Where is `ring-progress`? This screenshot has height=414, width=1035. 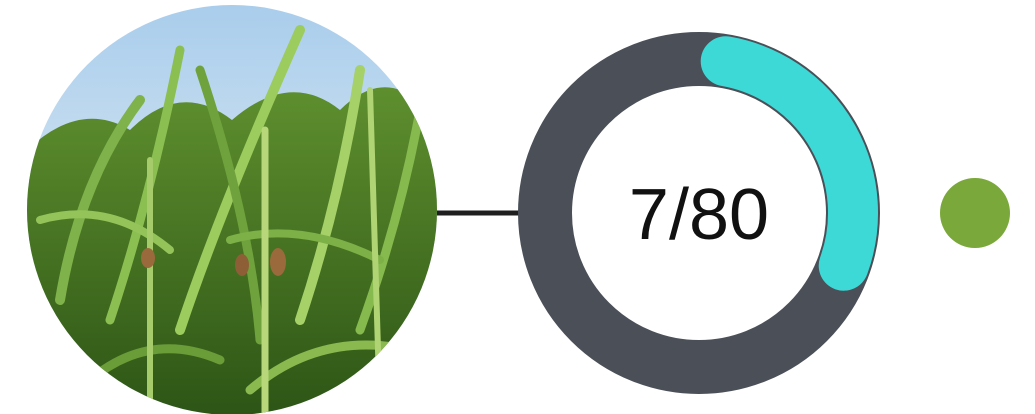
ring-progress is located at coordinates (789, 163).